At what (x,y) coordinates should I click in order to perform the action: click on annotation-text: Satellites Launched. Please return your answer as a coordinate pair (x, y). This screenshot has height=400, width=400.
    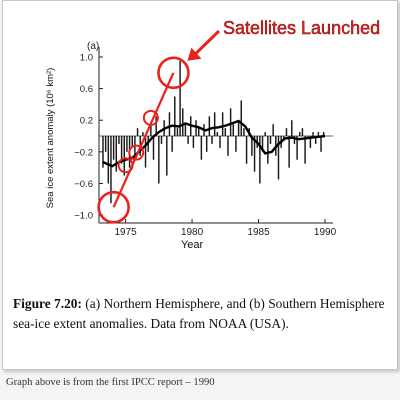
    Looking at the image, I should click on (301, 28).